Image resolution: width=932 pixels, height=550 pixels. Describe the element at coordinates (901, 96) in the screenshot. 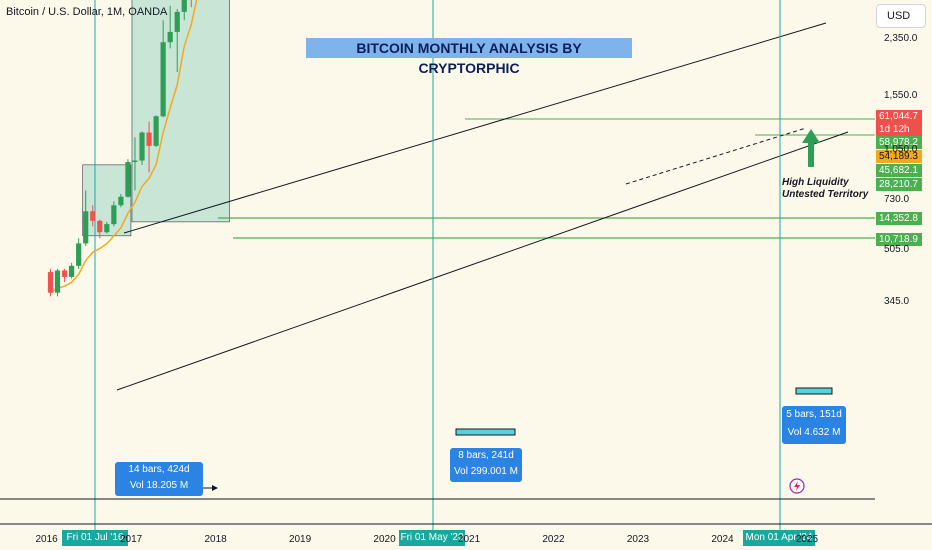

I see `y-tick-label: 1,550.0` at that location.